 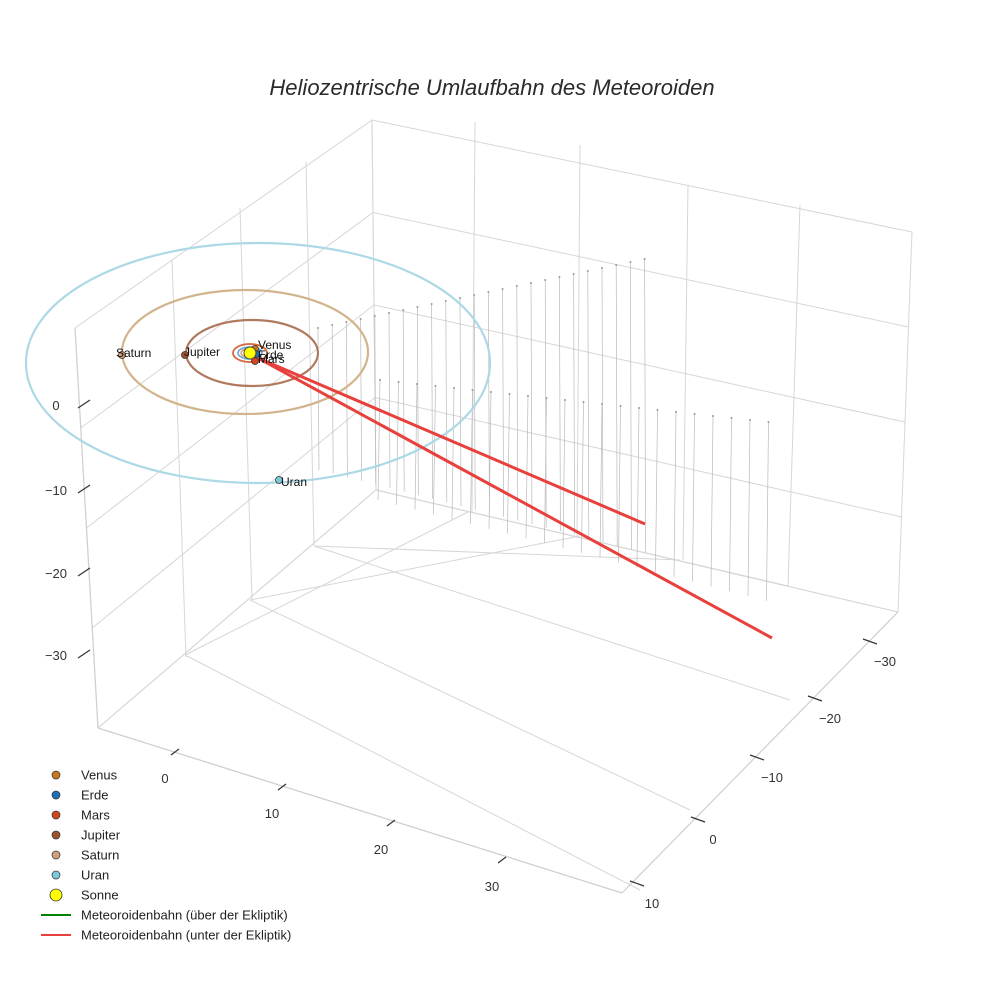 What do you see at coordinates (184, 915) in the screenshot?
I see `legend-label: Meteoroidenbahn (über der Ekliptik)` at bounding box center [184, 915].